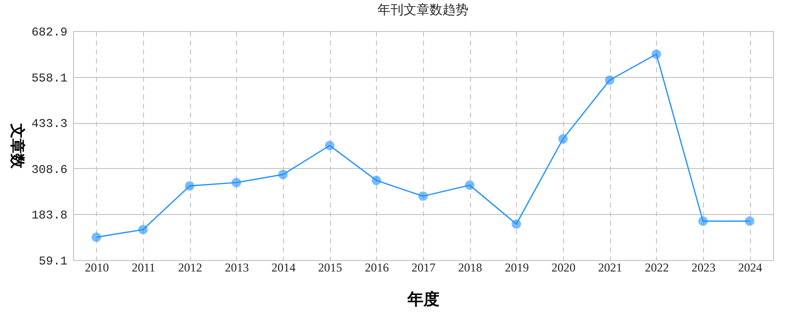  I want to click on x-tick-label: 2021, so click(610, 267).